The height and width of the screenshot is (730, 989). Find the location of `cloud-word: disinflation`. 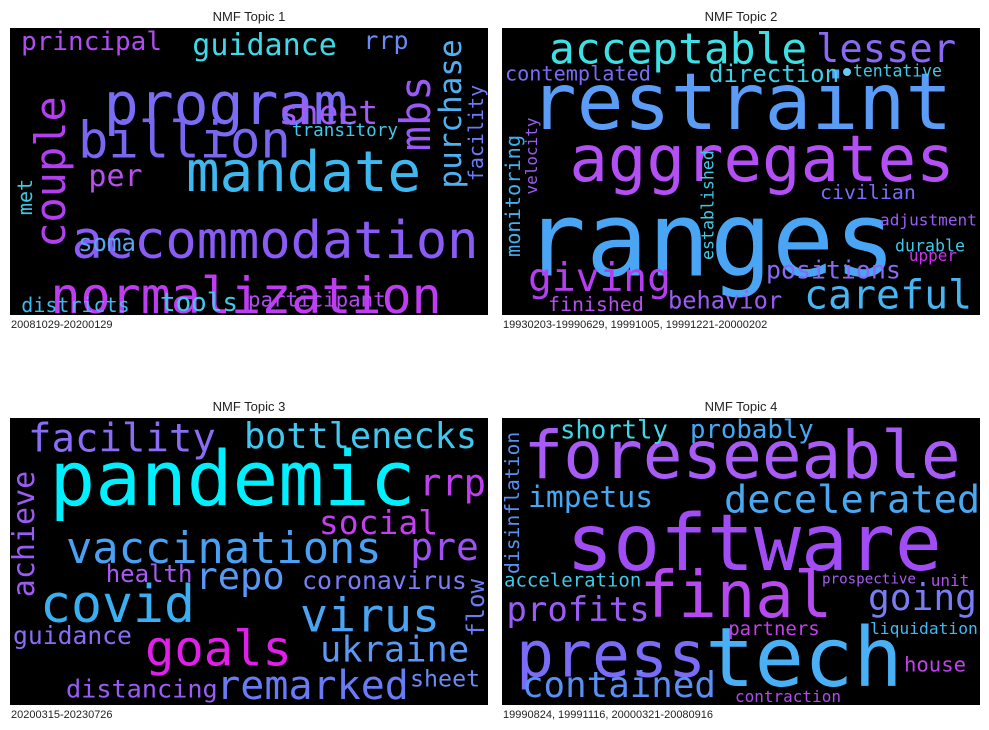

cloud-word: disinflation is located at coordinates (513, 502).